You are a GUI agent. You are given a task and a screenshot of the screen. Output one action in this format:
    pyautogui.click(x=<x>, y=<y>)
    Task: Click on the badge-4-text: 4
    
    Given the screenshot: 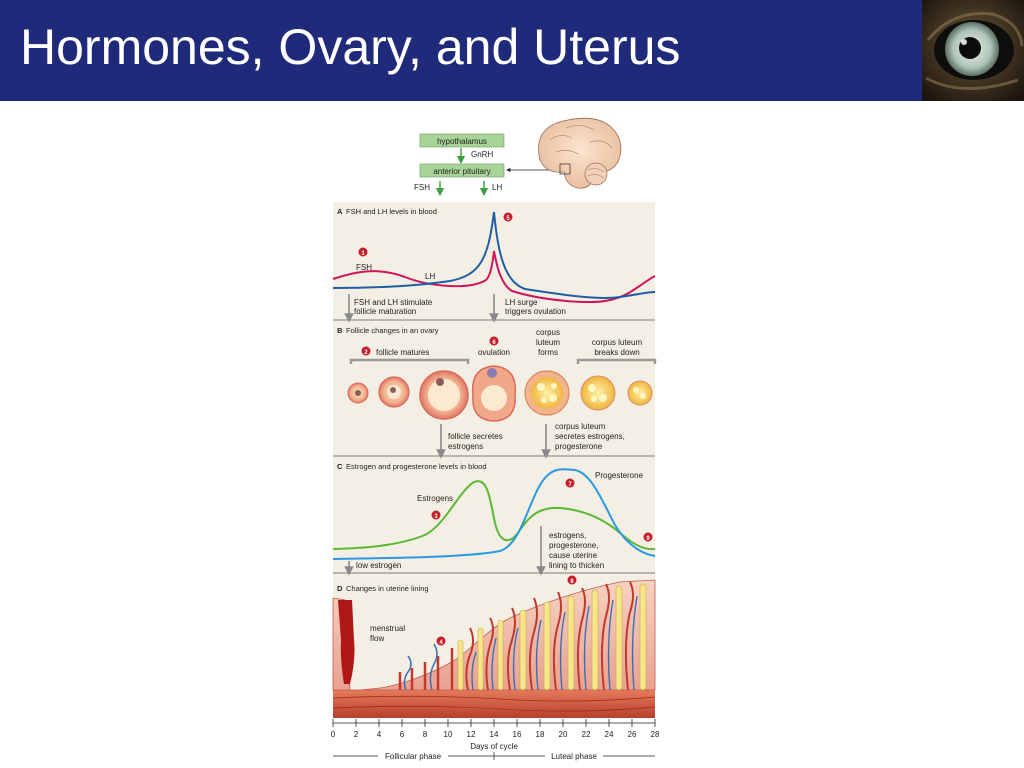 What is the action you would take?
    pyautogui.click(x=441, y=643)
    